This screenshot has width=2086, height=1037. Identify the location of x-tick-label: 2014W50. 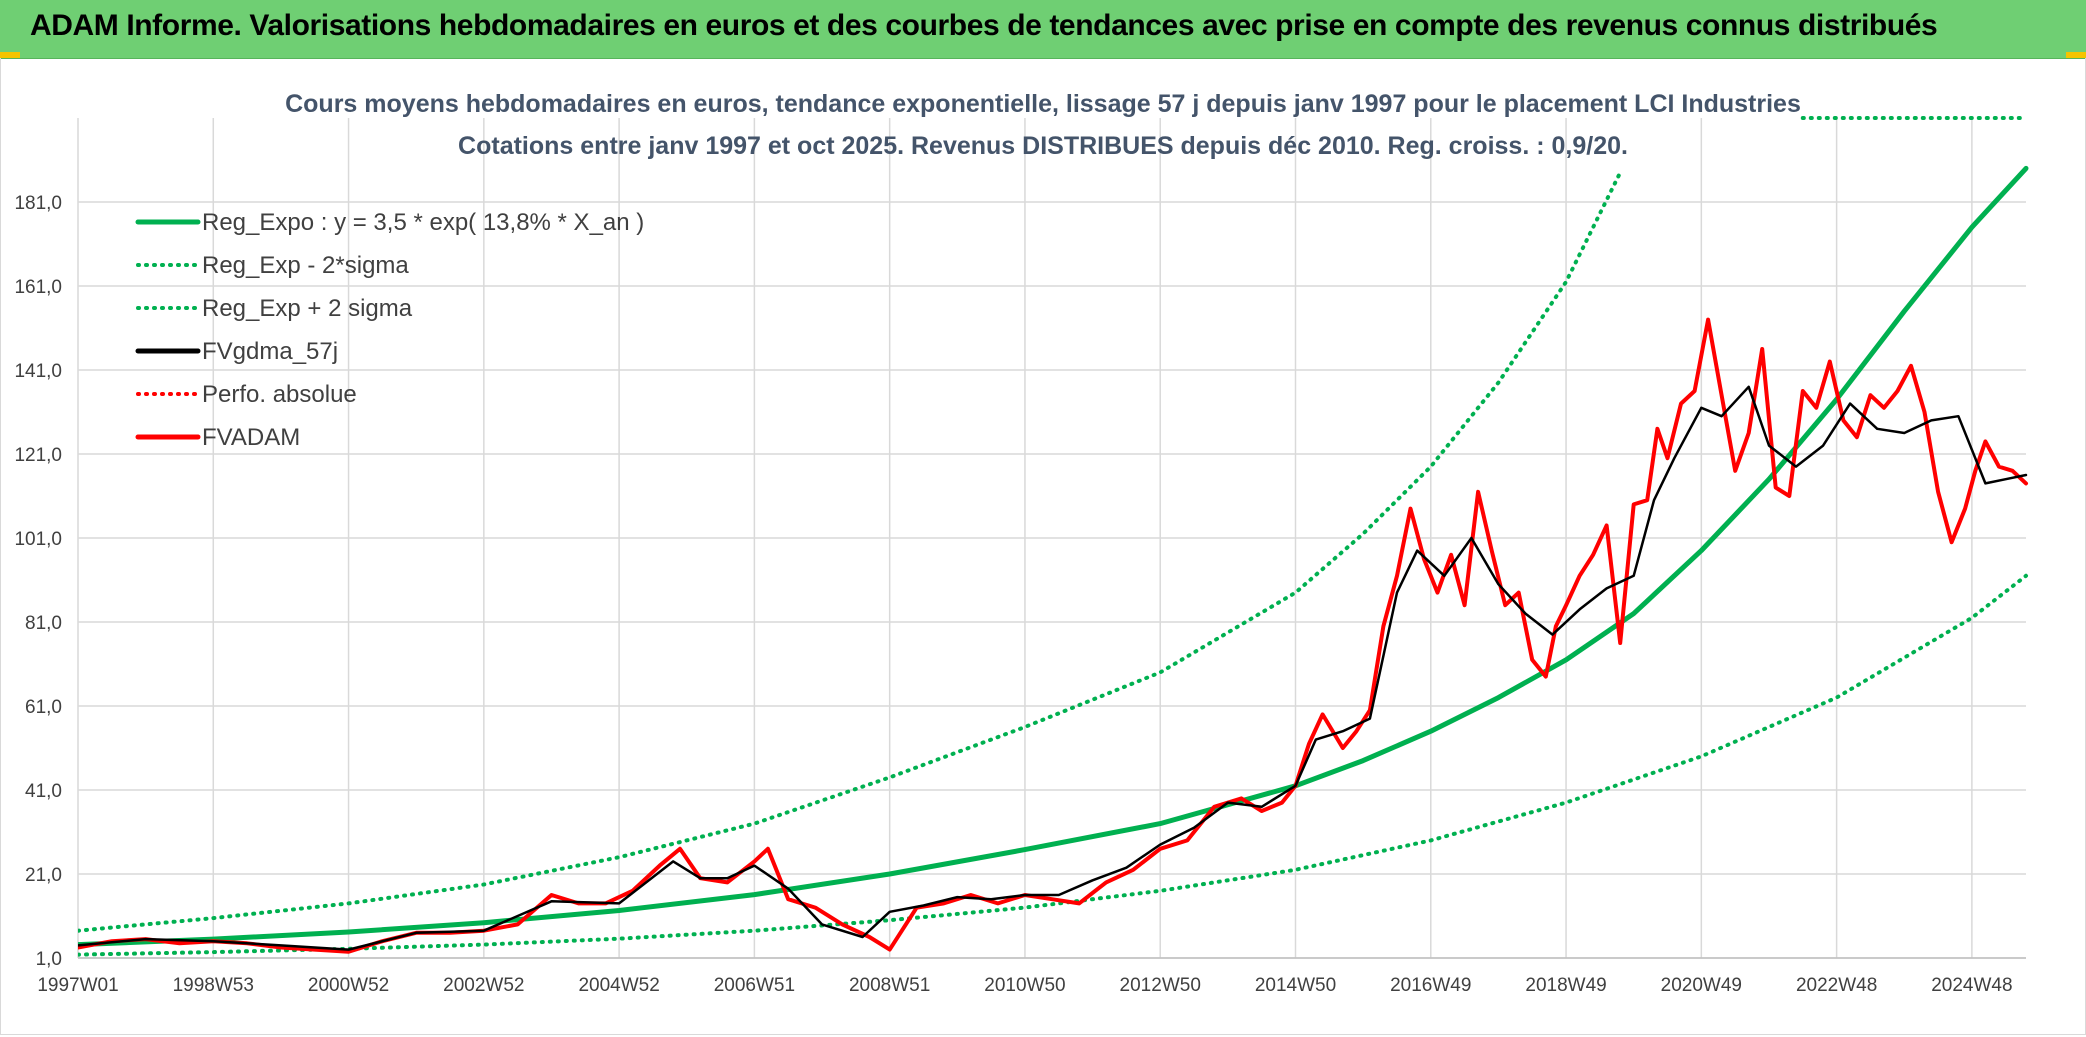
(1295, 985).